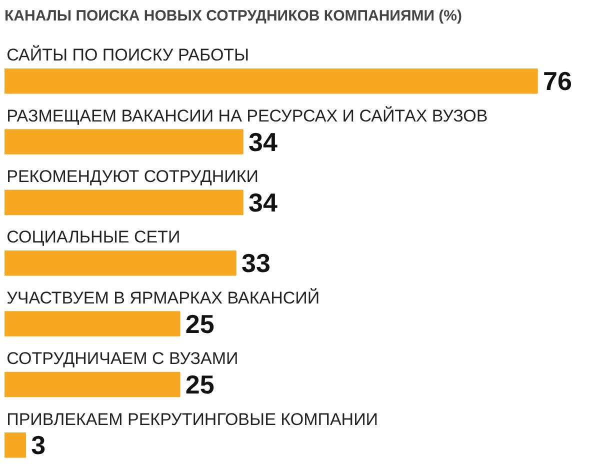  Describe the element at coordinates (132, 176) in the screenshot. I see `y-tick-label: РЕКОМЕНДУЮТ СОТРУДНИКИ` at that location.